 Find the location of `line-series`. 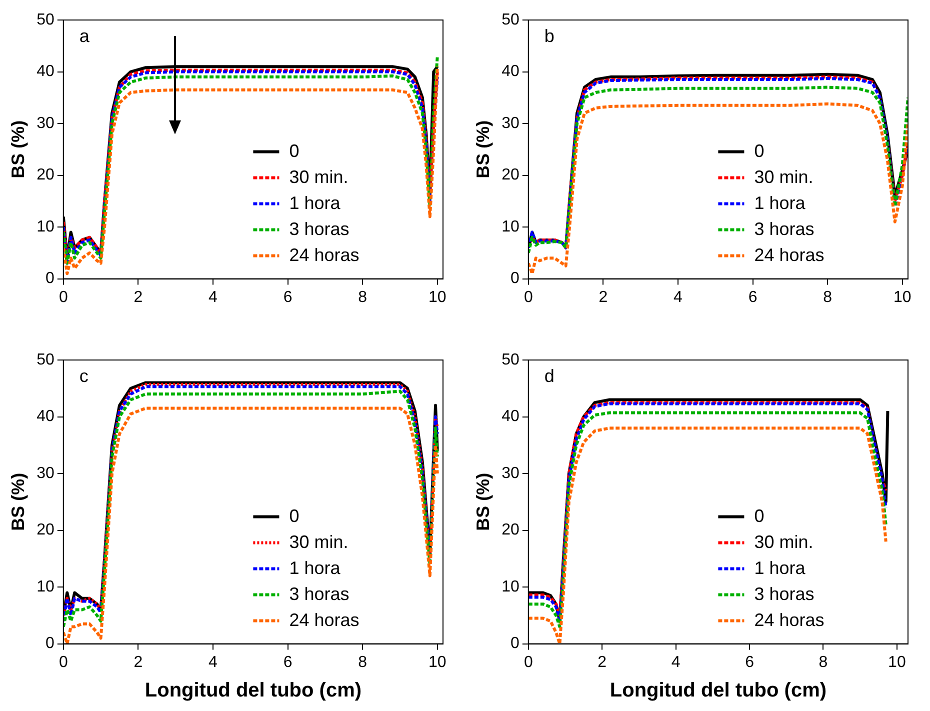

line-series is located at coordinates (718, 189).